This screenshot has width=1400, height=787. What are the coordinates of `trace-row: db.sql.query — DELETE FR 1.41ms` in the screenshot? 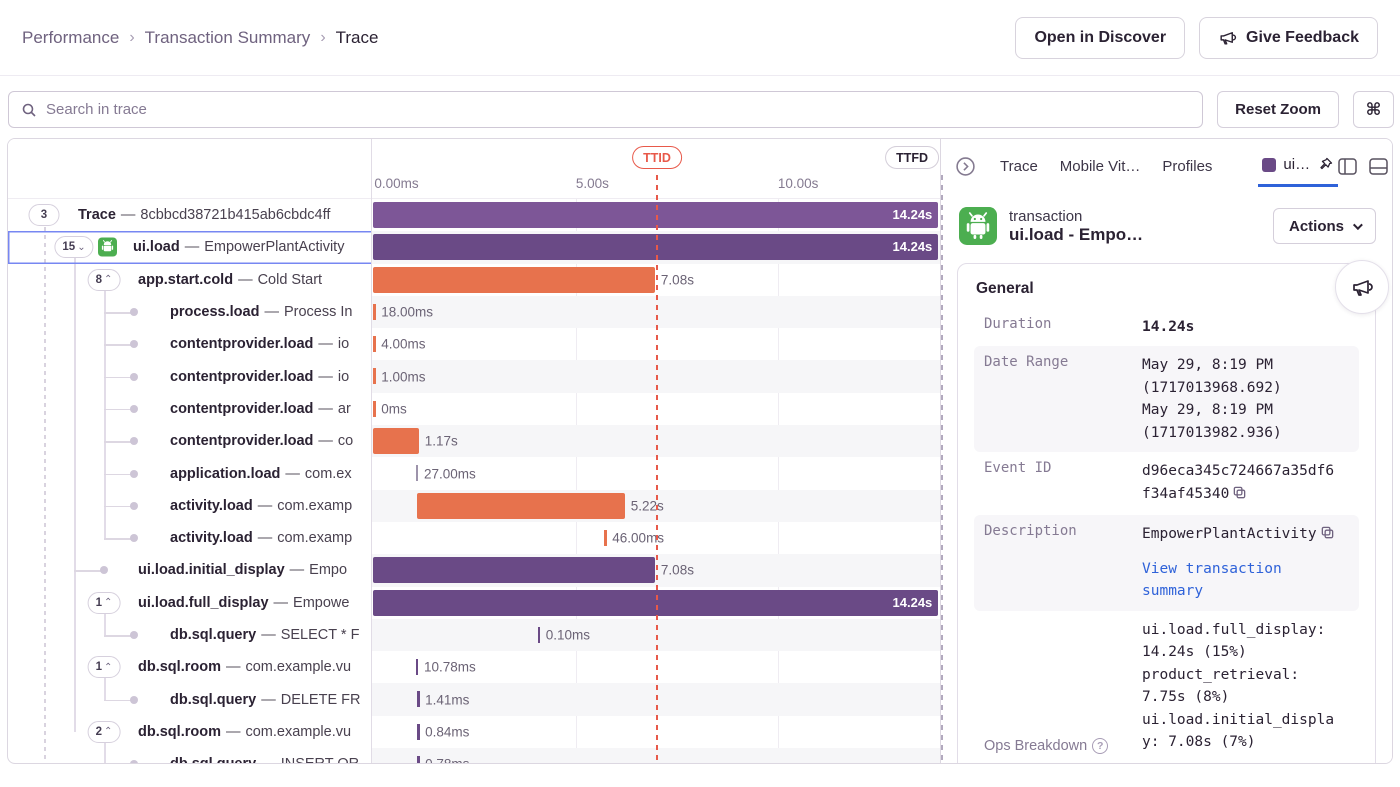 It's located at (474, 699).